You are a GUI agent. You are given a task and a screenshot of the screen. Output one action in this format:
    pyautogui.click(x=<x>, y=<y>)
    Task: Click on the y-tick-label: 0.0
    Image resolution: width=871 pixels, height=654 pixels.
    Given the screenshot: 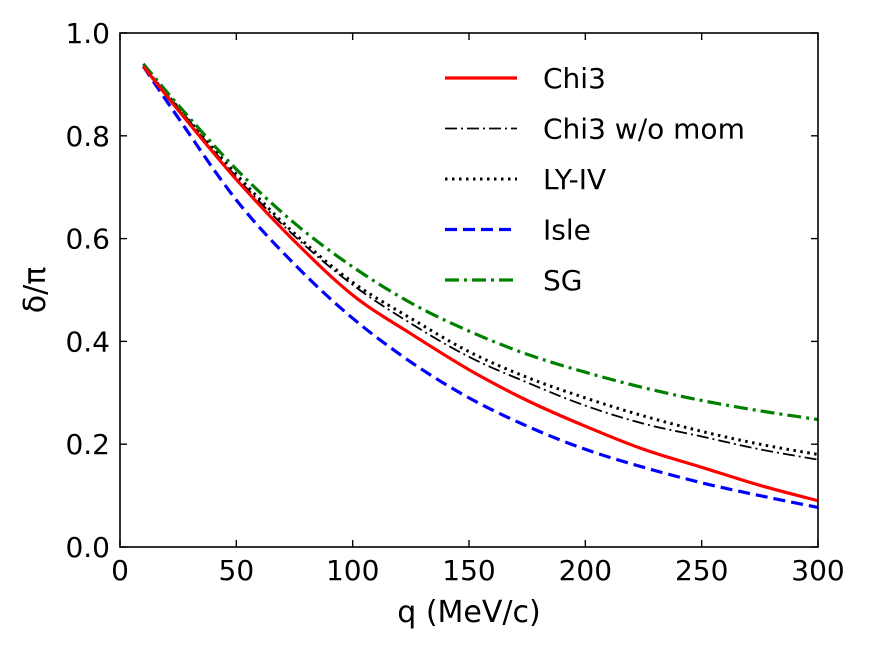 What is the action you would take?
    pyautogui.click(x=87, y=547)
    